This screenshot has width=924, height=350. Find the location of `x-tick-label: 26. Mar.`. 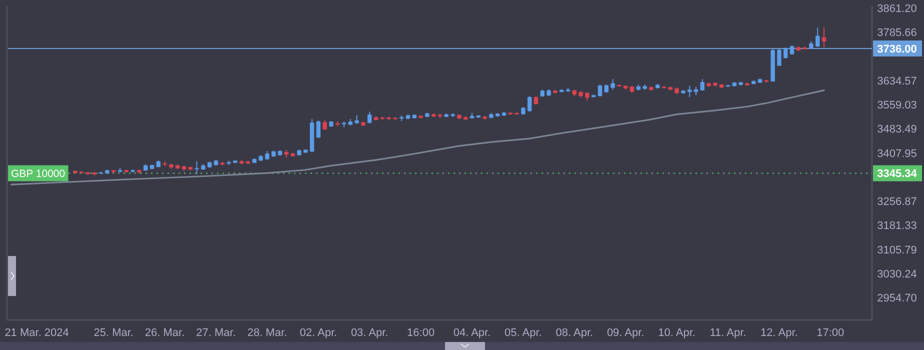

x-tick-label: 26. Mar. is located at coordinates (164, 332).